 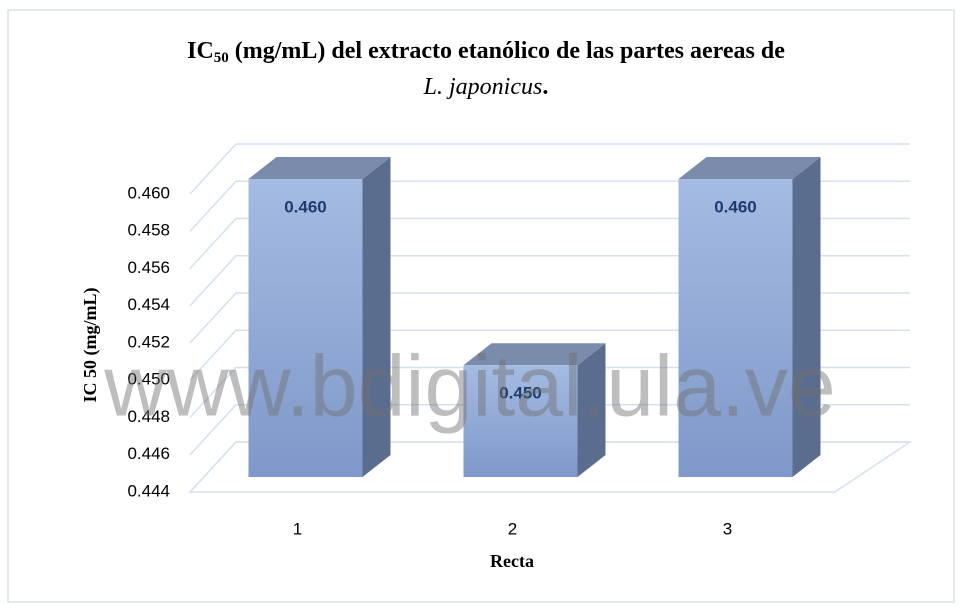 I want to click on y-tick-label: 0.450, so click(x=148, y=379).